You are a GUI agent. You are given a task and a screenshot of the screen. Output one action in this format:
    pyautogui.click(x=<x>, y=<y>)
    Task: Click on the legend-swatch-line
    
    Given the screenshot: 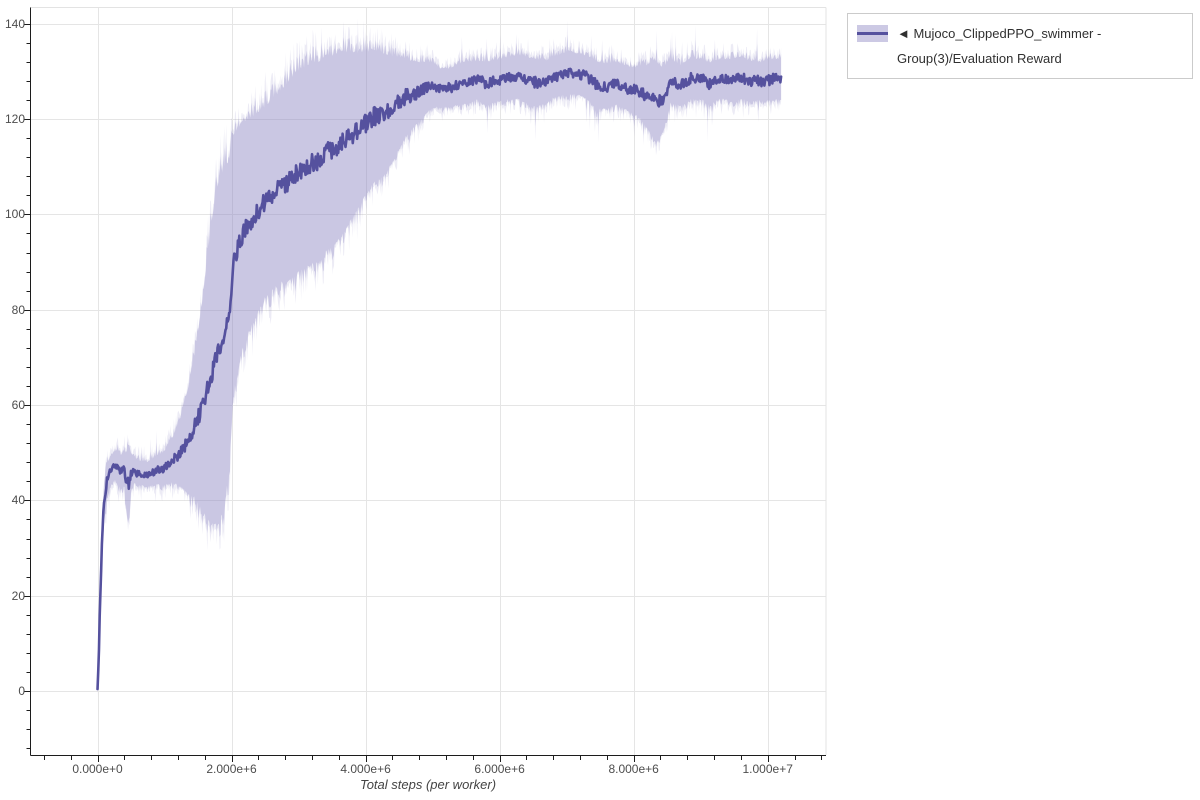 What is the action you would take?
    pyautogui.click(x=872, y=33)
    